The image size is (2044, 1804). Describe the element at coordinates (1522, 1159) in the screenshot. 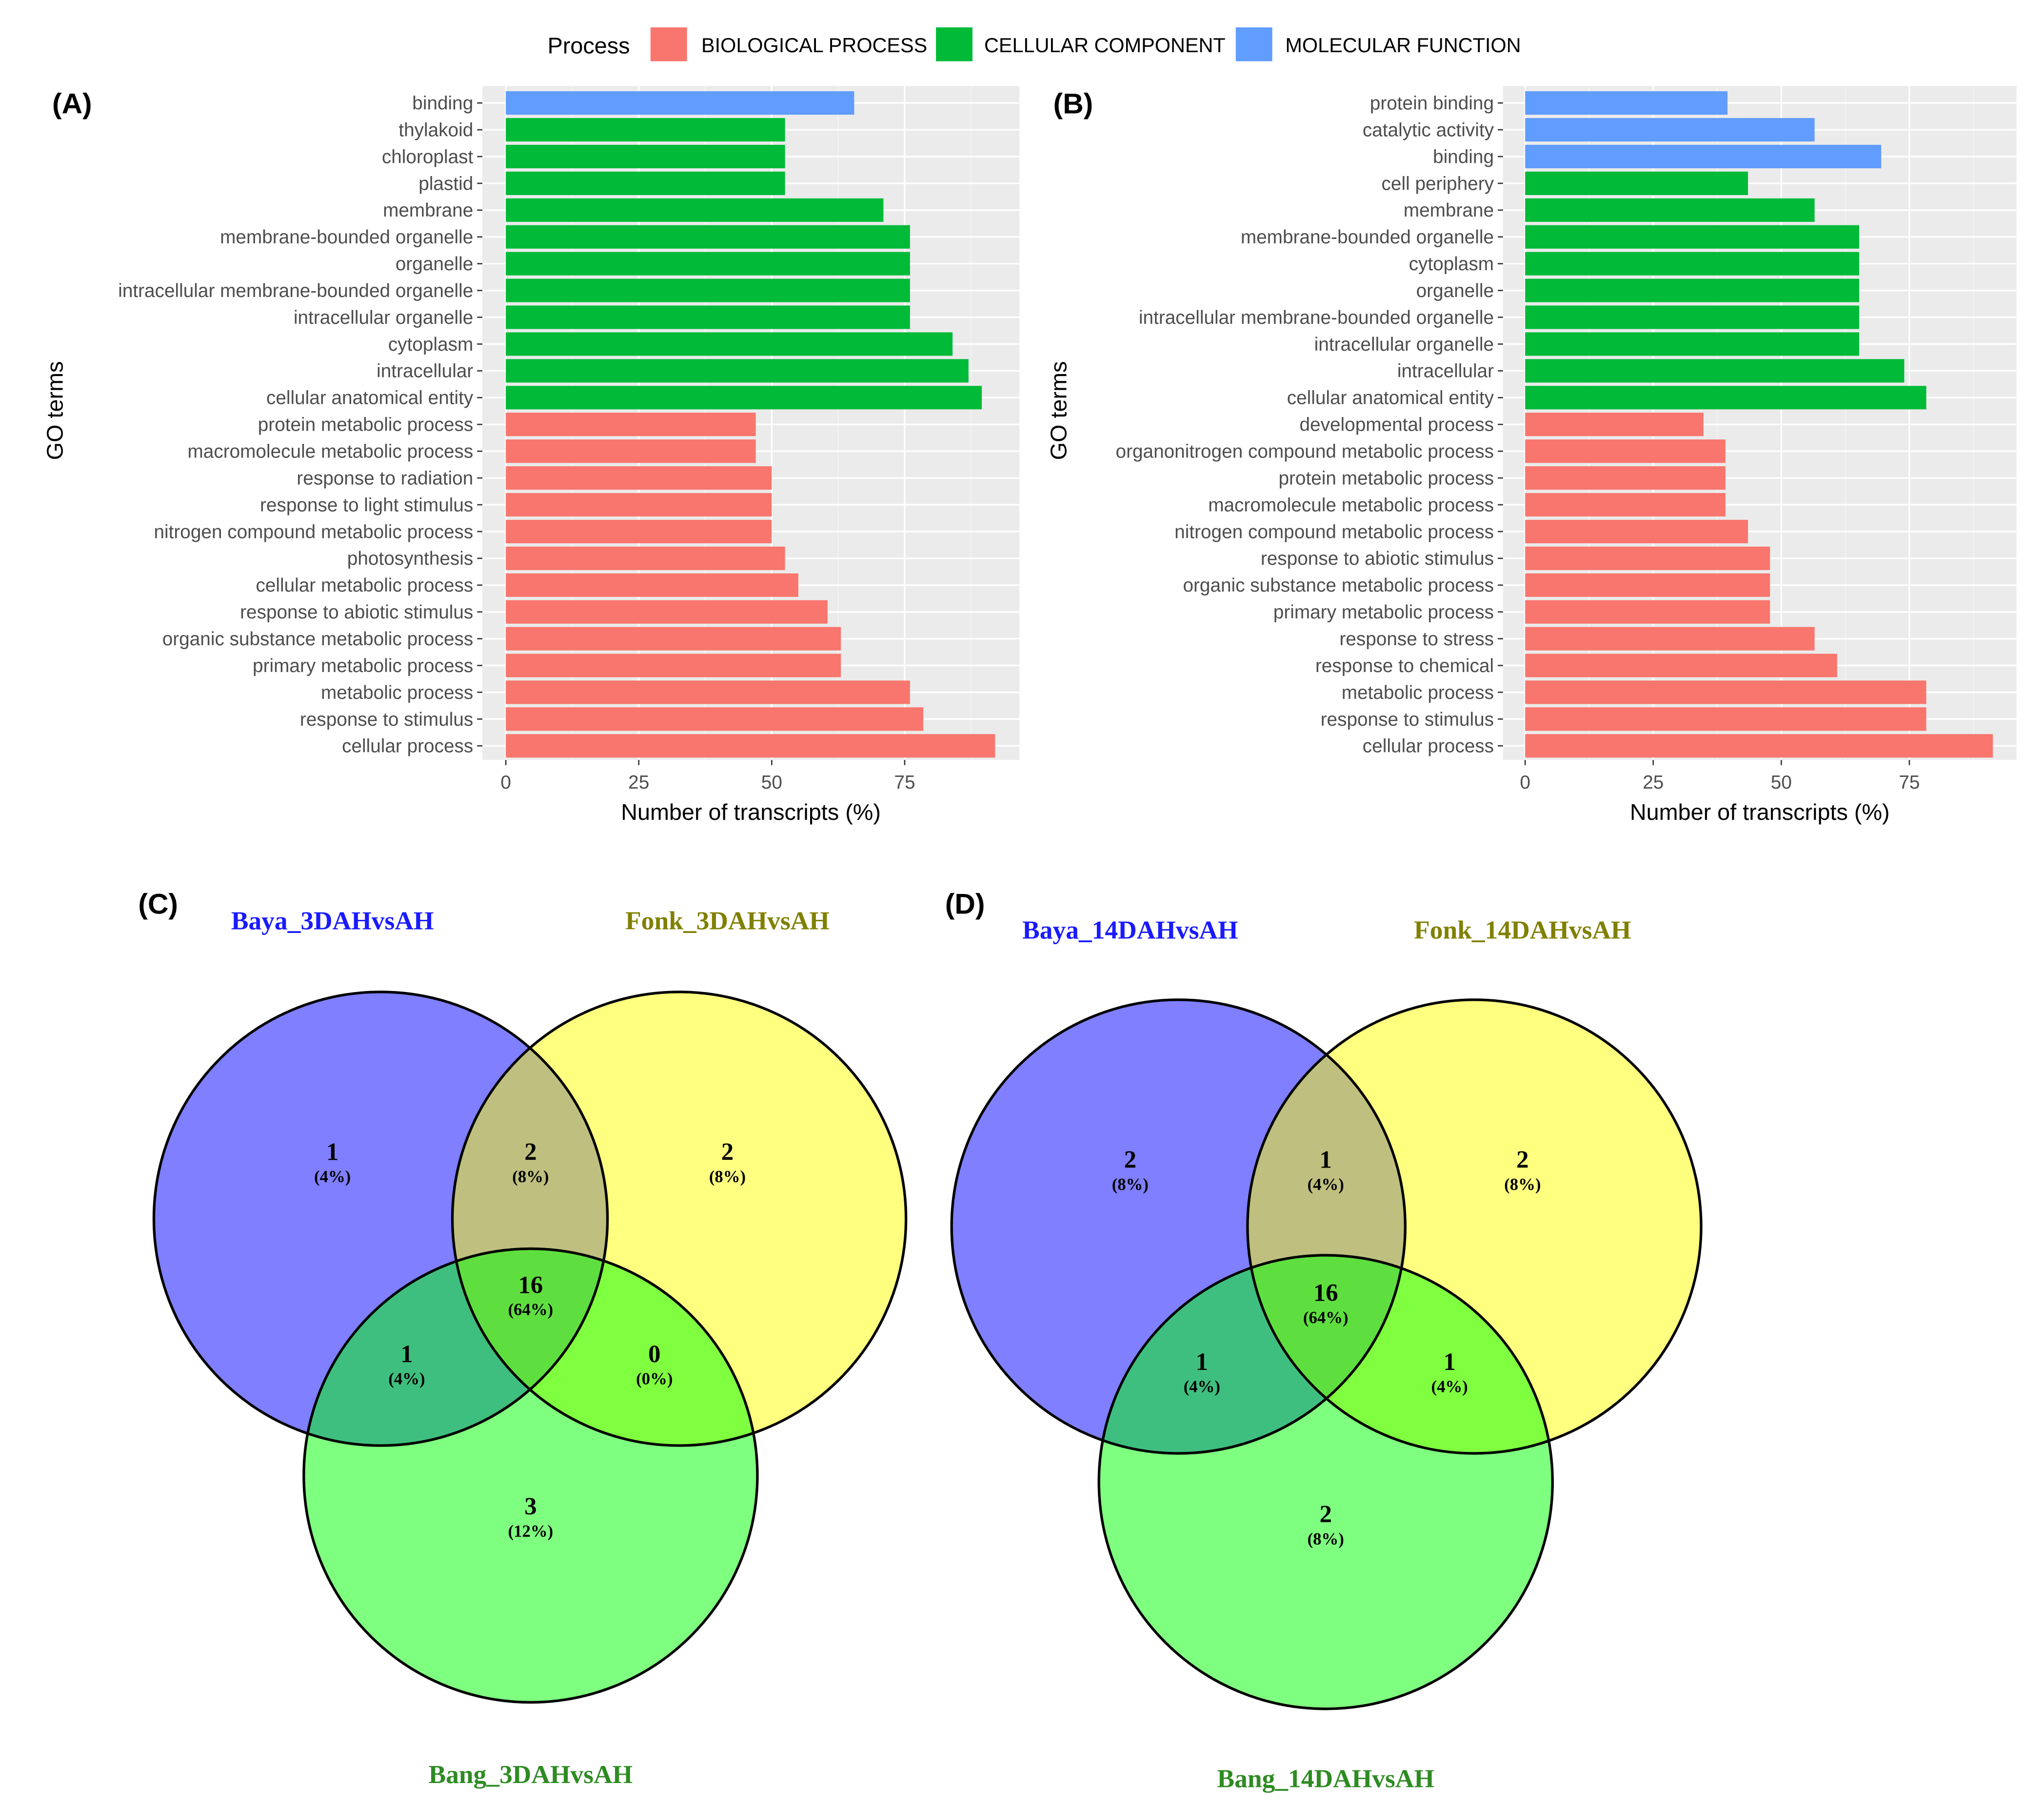

I see `region-count-b: 2` at that location.